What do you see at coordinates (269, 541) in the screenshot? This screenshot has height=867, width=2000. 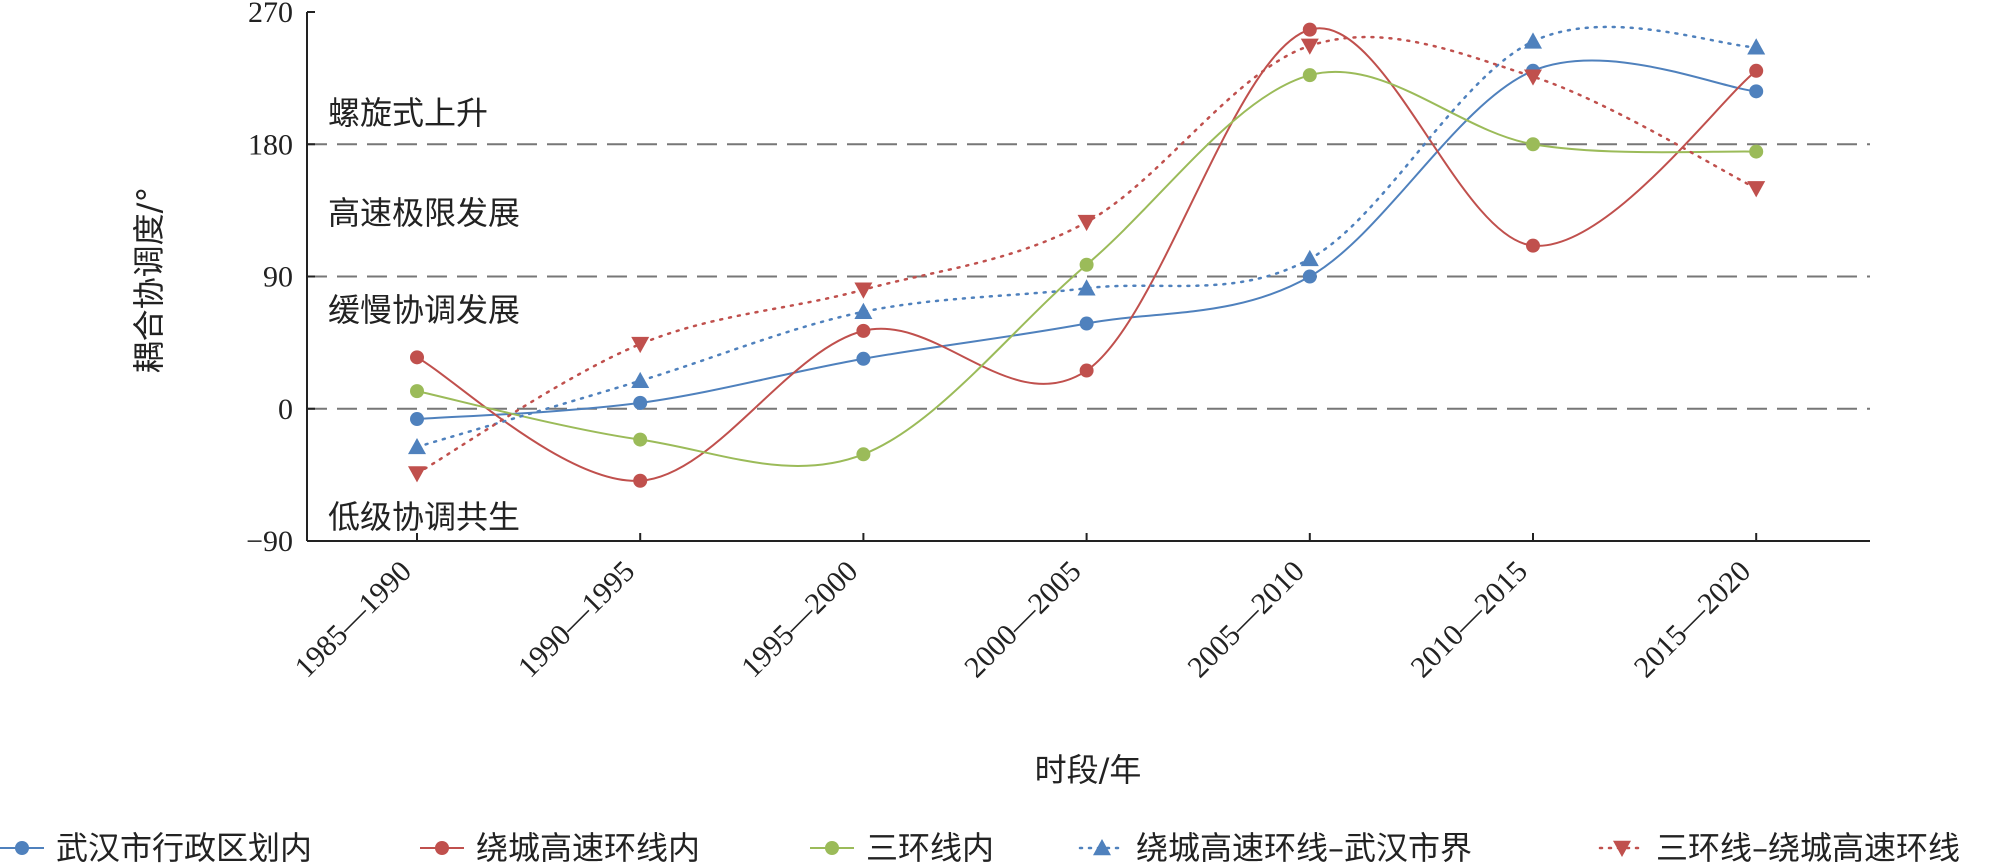 I see `y-tick-label: −90` at bounding box center [269, 541].